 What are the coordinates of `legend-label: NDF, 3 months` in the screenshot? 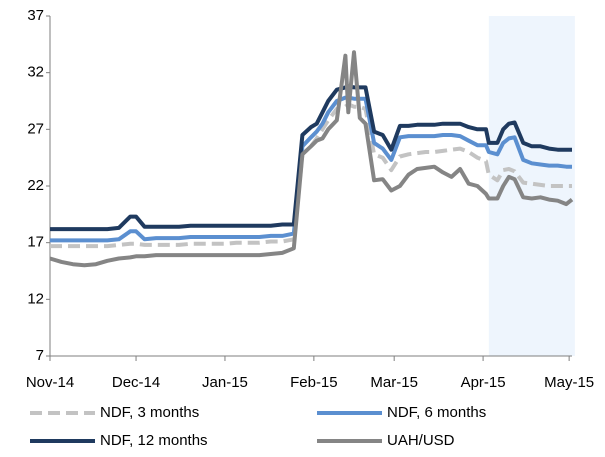 It's located at (149, 412).